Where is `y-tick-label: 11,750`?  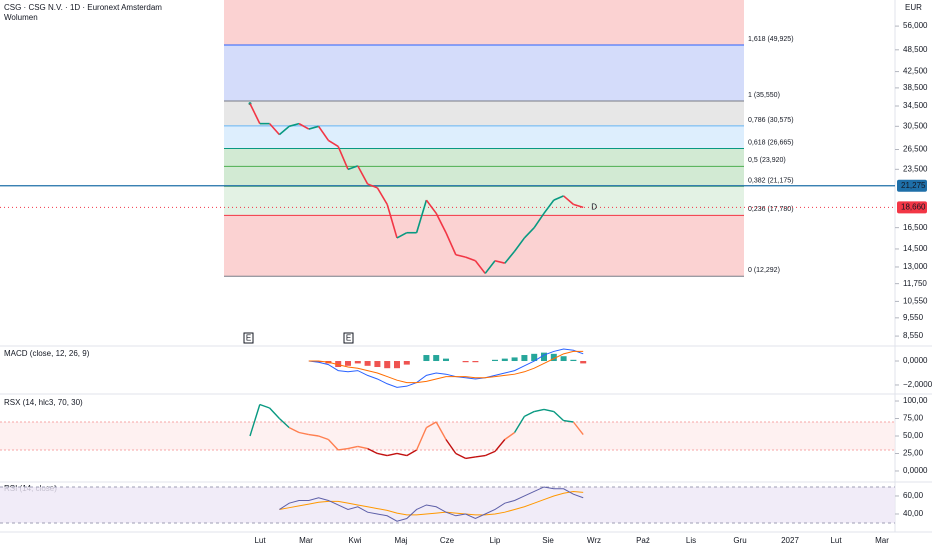 y-tick-label: 11,750 is located at coordinates (915, 283).